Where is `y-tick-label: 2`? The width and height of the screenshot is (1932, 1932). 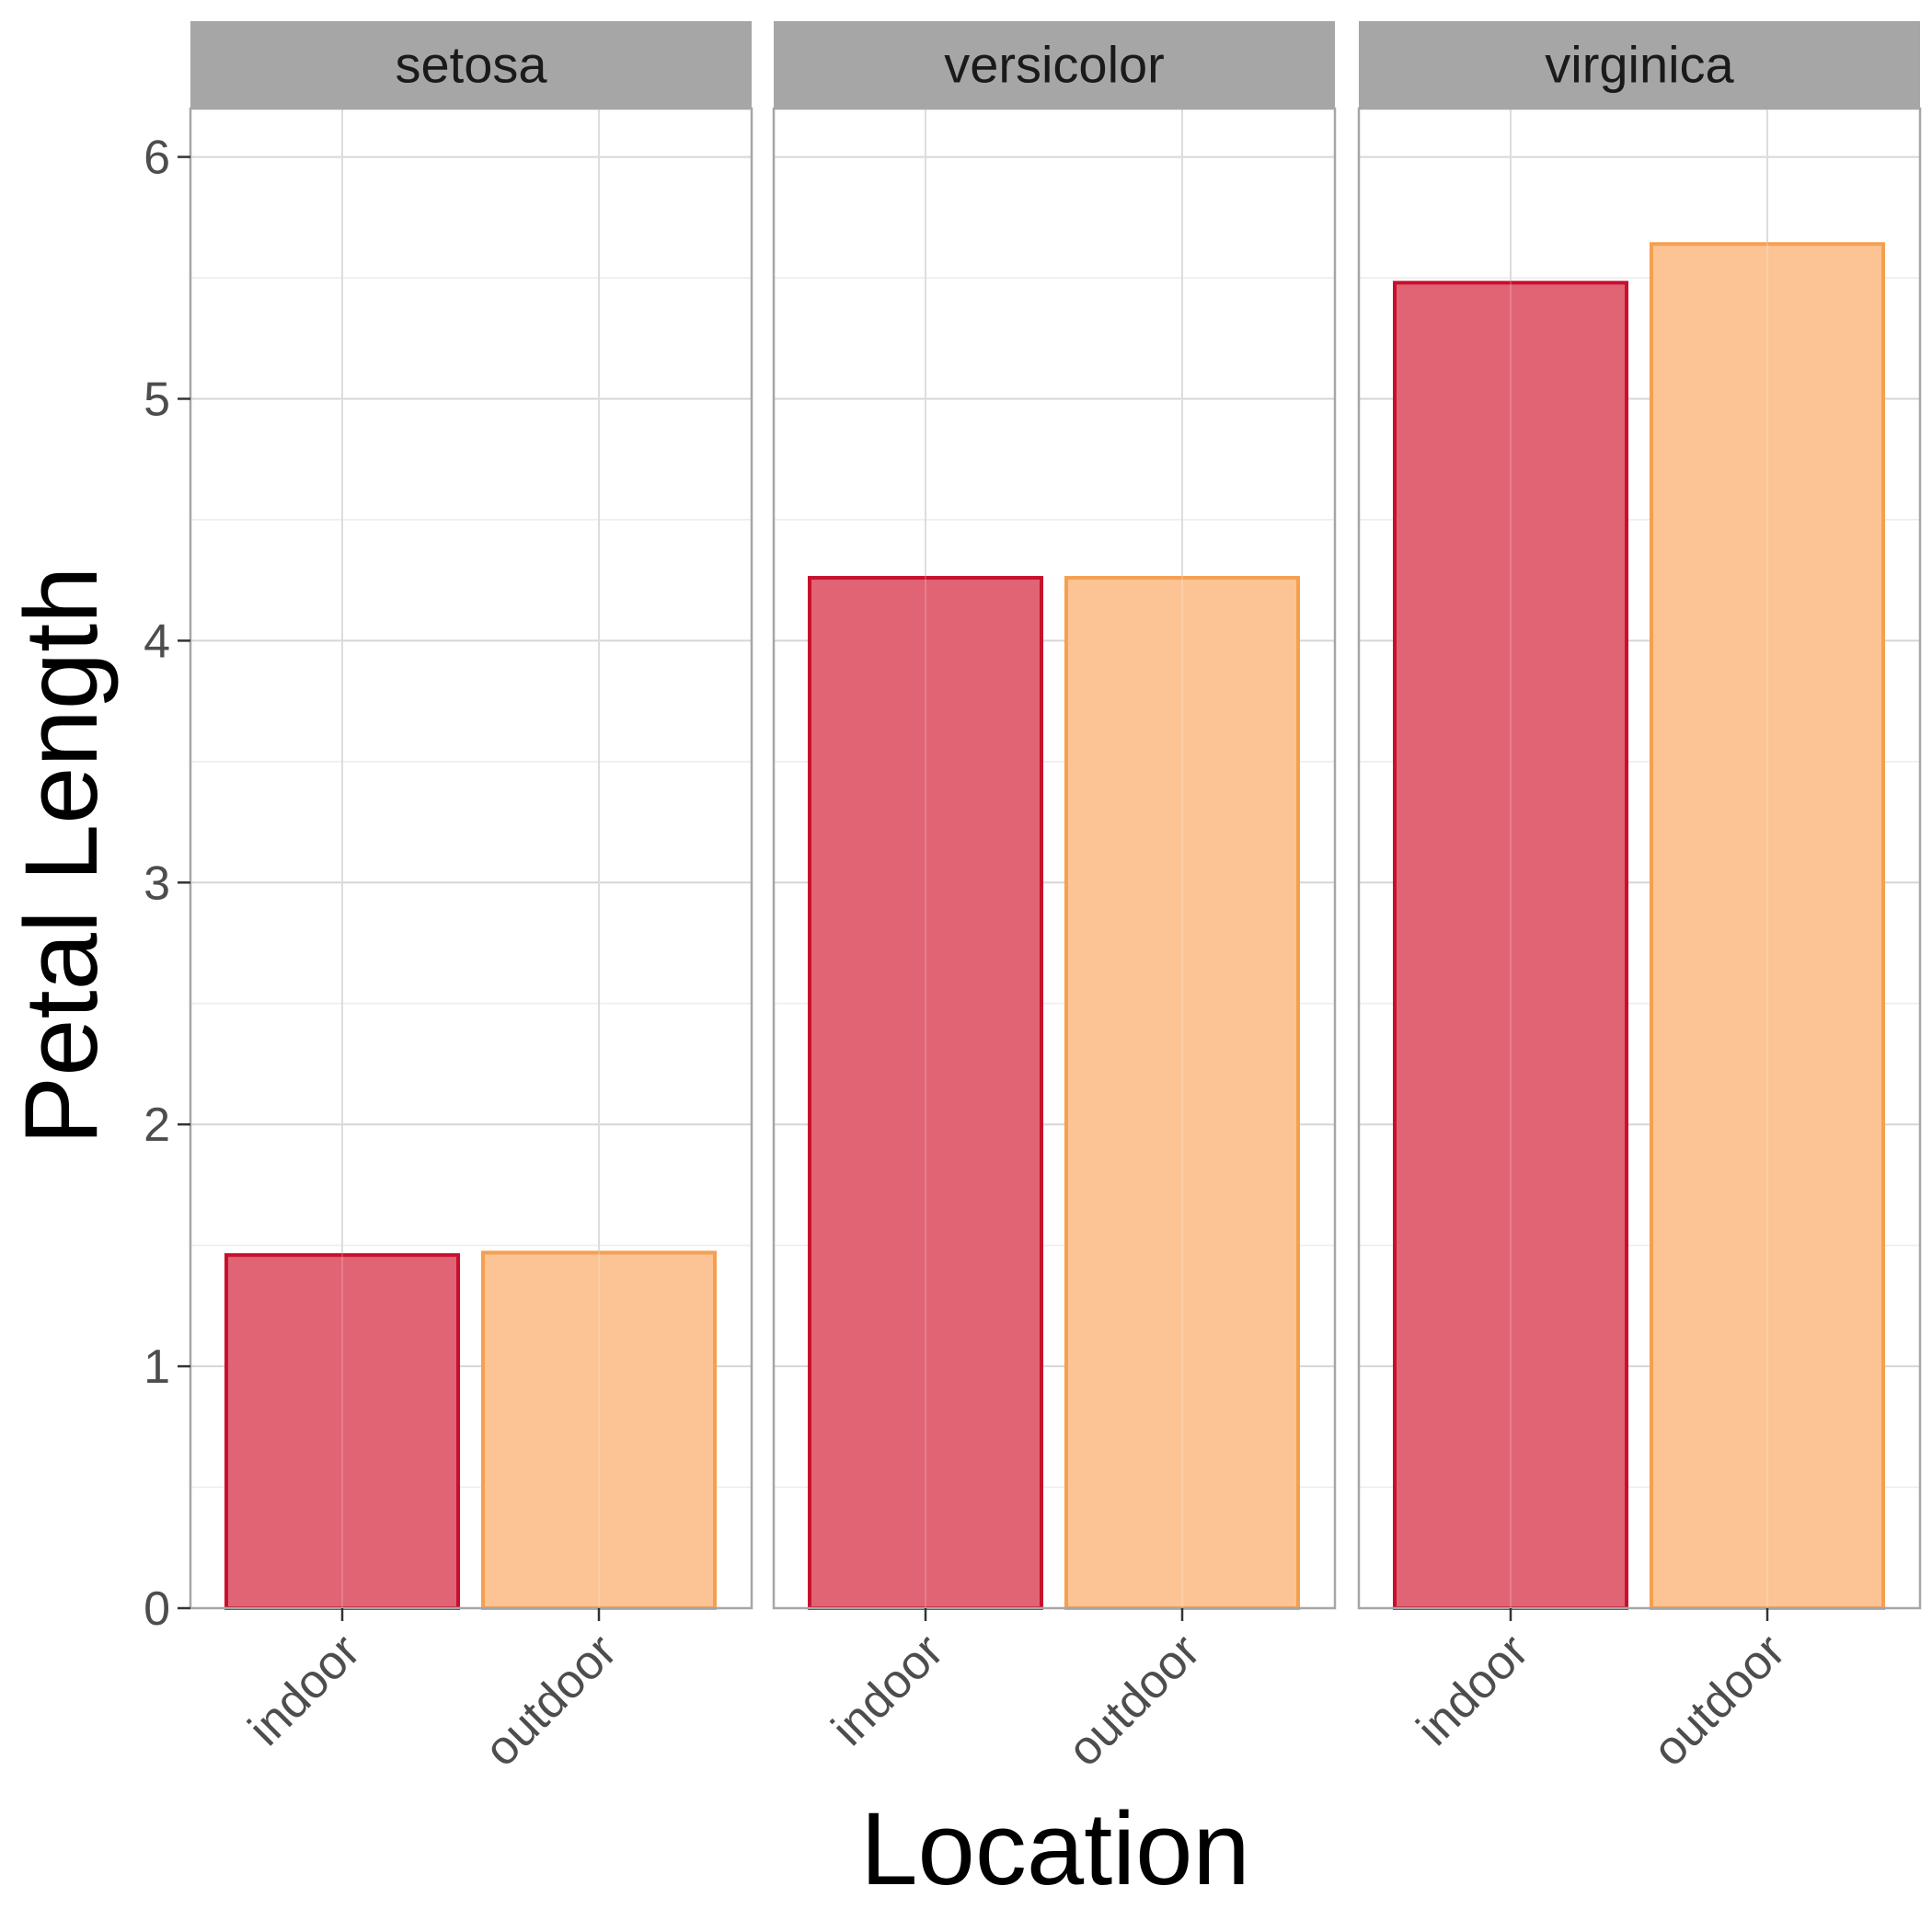 y-tick-label: 2 is located at coordinates (157, 1125).